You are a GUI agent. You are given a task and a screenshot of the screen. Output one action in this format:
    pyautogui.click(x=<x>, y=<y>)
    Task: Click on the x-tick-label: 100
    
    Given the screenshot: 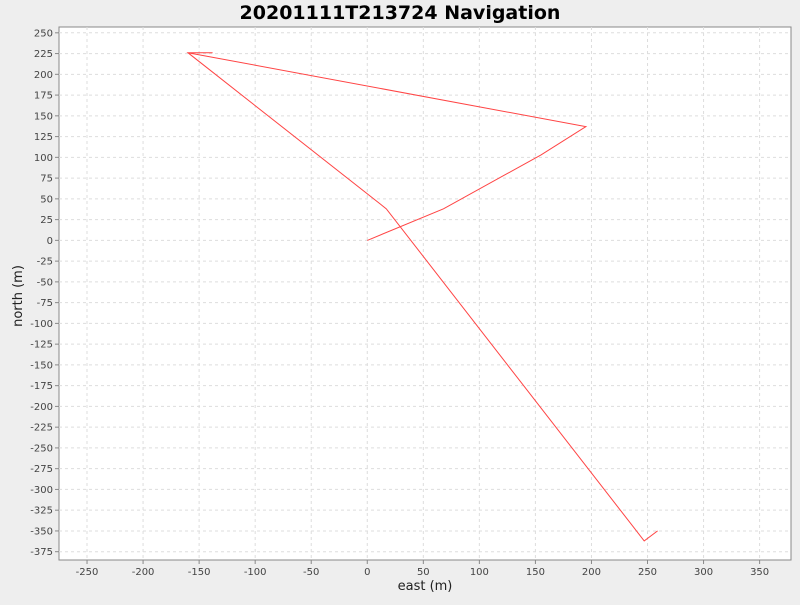 What is the action you would take?
    pyautogui.click(x=479, y=572)
    